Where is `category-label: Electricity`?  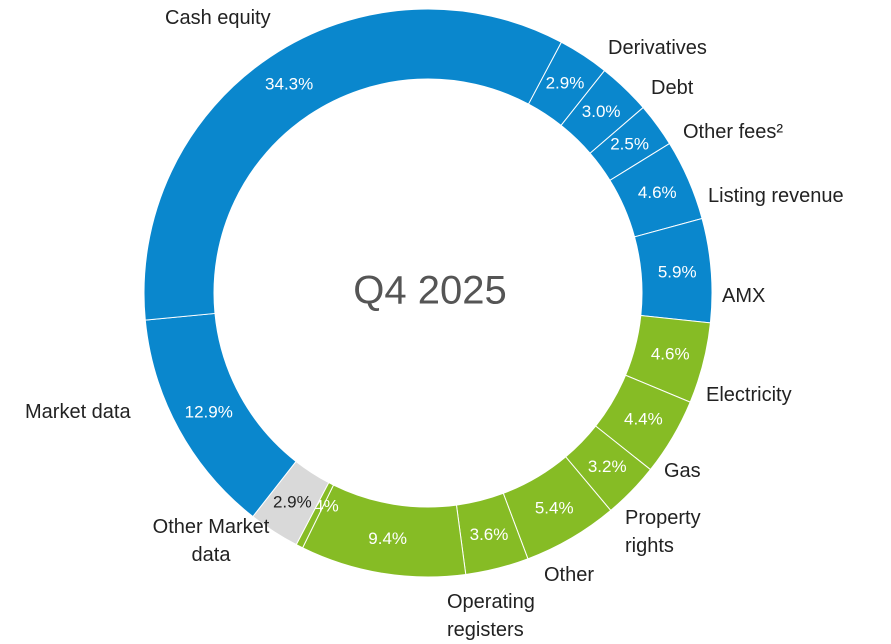
category-label: Electricity is located at coordinates (749, 395).